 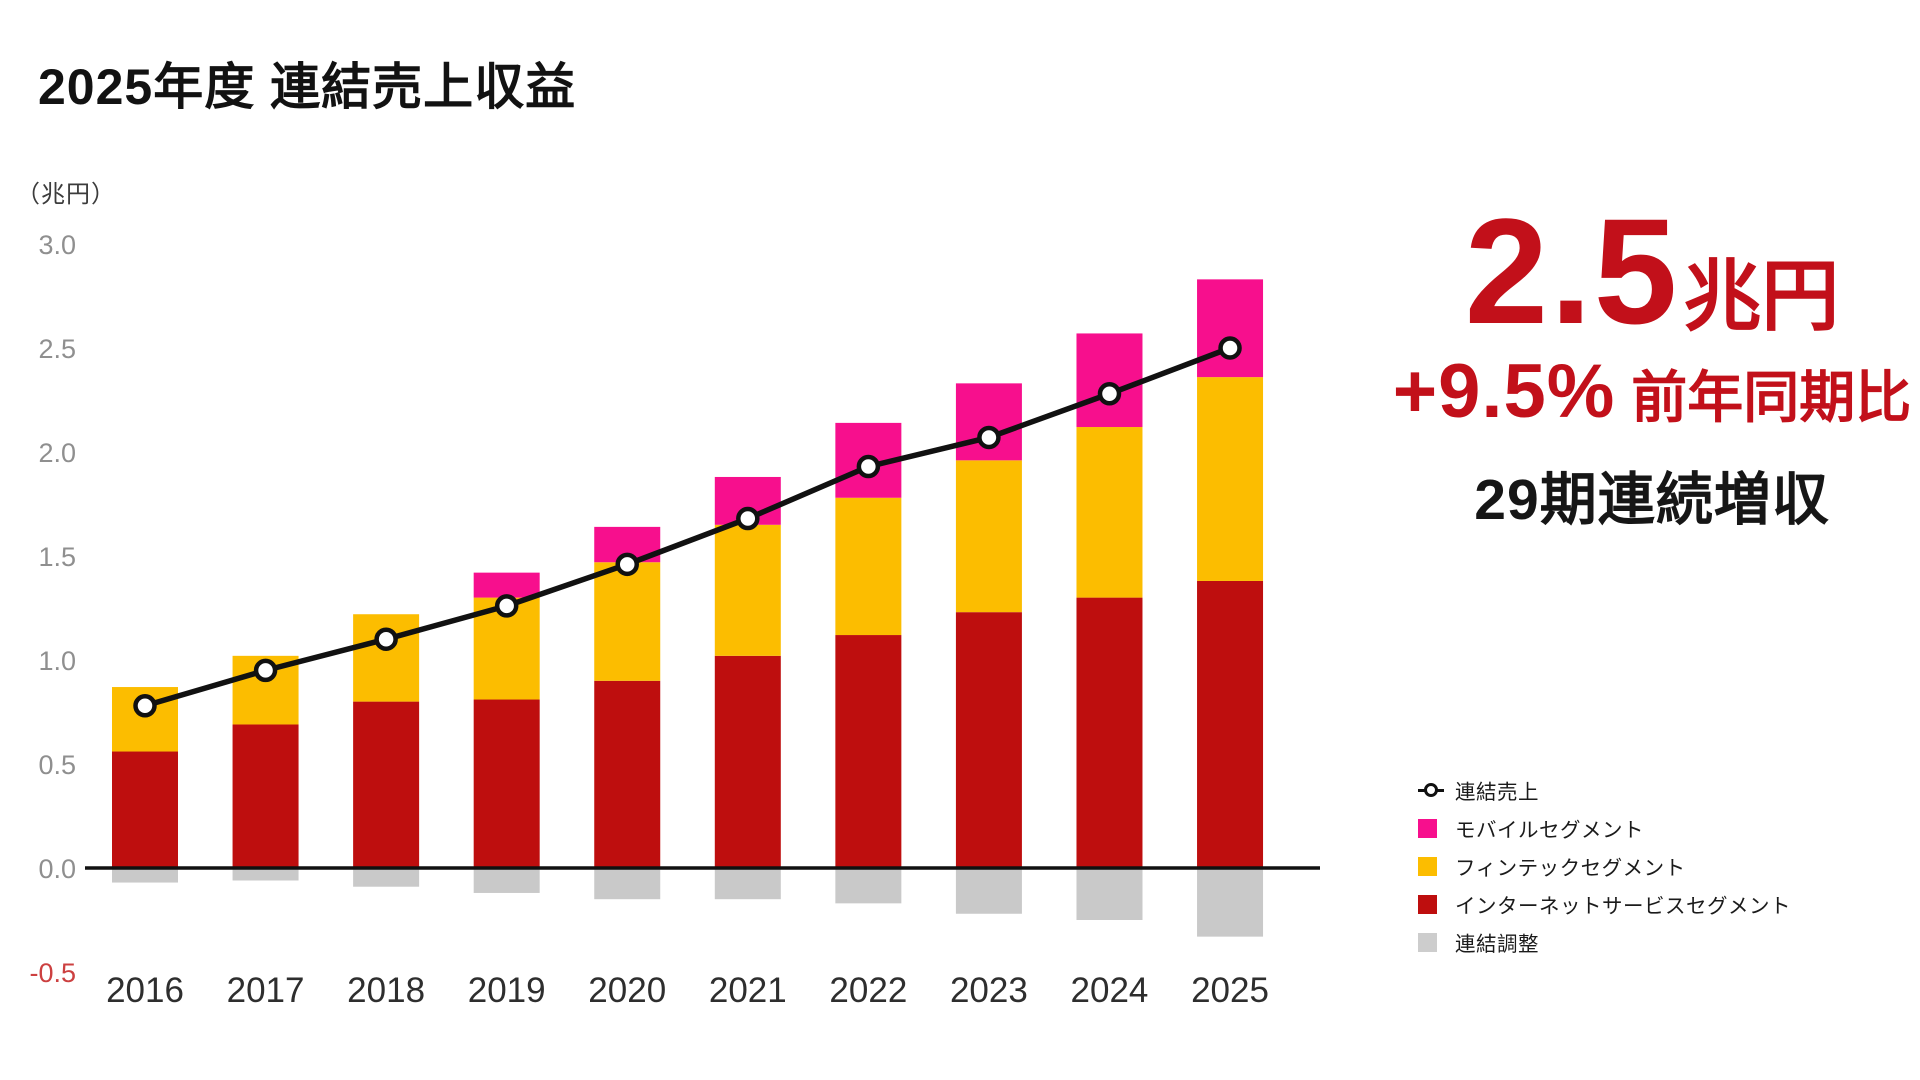 I want to click on yoy-growth-label: 前年同期比, so click(x=1771, y=397).